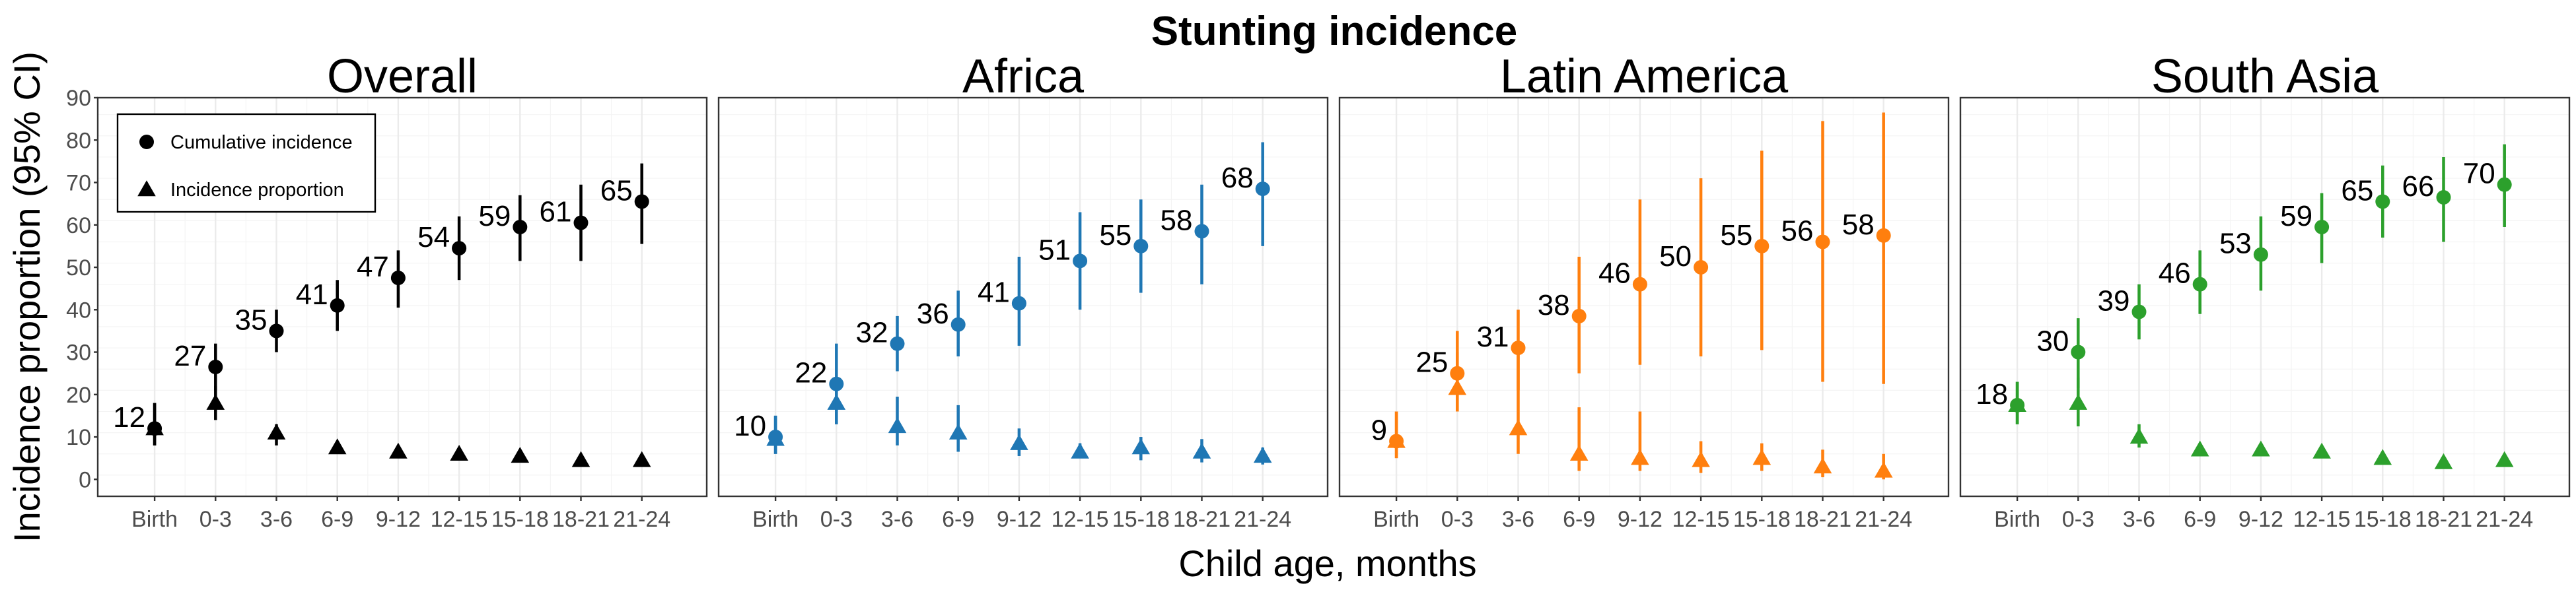 The width and height of the screenshot is (2576, 594). Describe the element at coordinates (2052, 341) in the screenshot. I see `cumulative-incidence-label: 30` at that location.